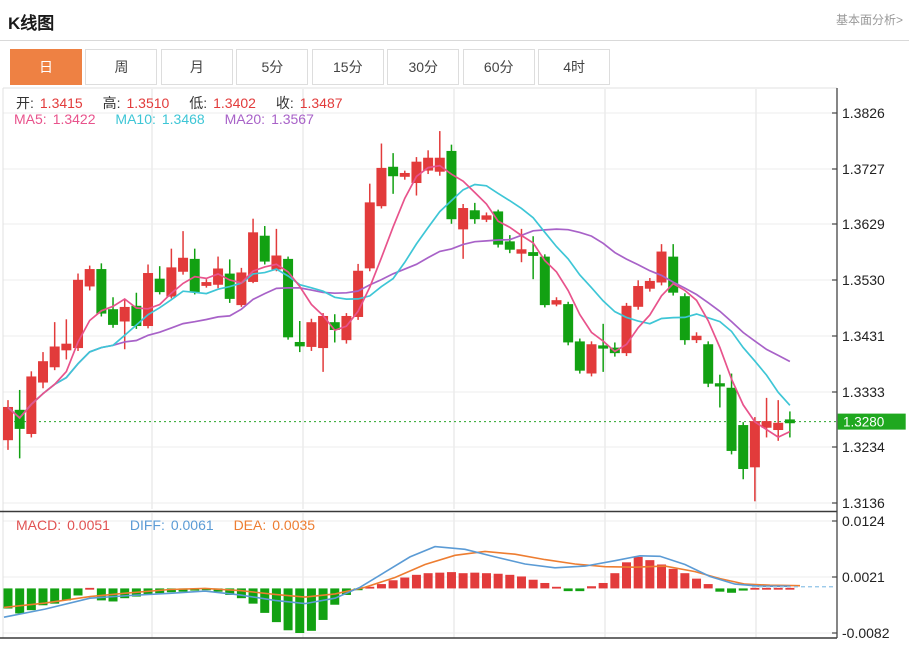  I want to click on ma-legend: MA5: 1.3422 MA10: 1.3468 MA20: 1.3567, so click(167, 119).